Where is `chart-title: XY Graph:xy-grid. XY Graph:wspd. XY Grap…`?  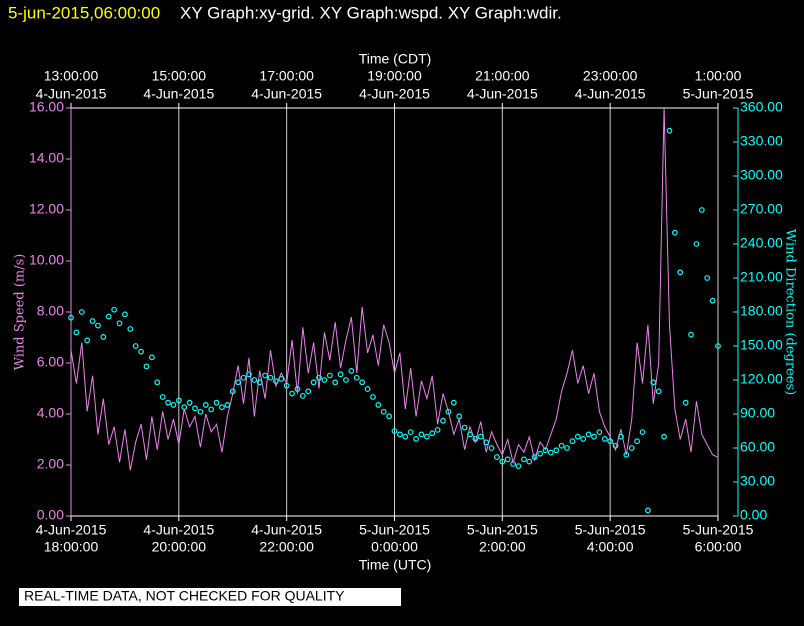
chart-title: XY Graph:xy-grid. XY Graph:wspd. XY Grap… is located at coordinates (371, 12).